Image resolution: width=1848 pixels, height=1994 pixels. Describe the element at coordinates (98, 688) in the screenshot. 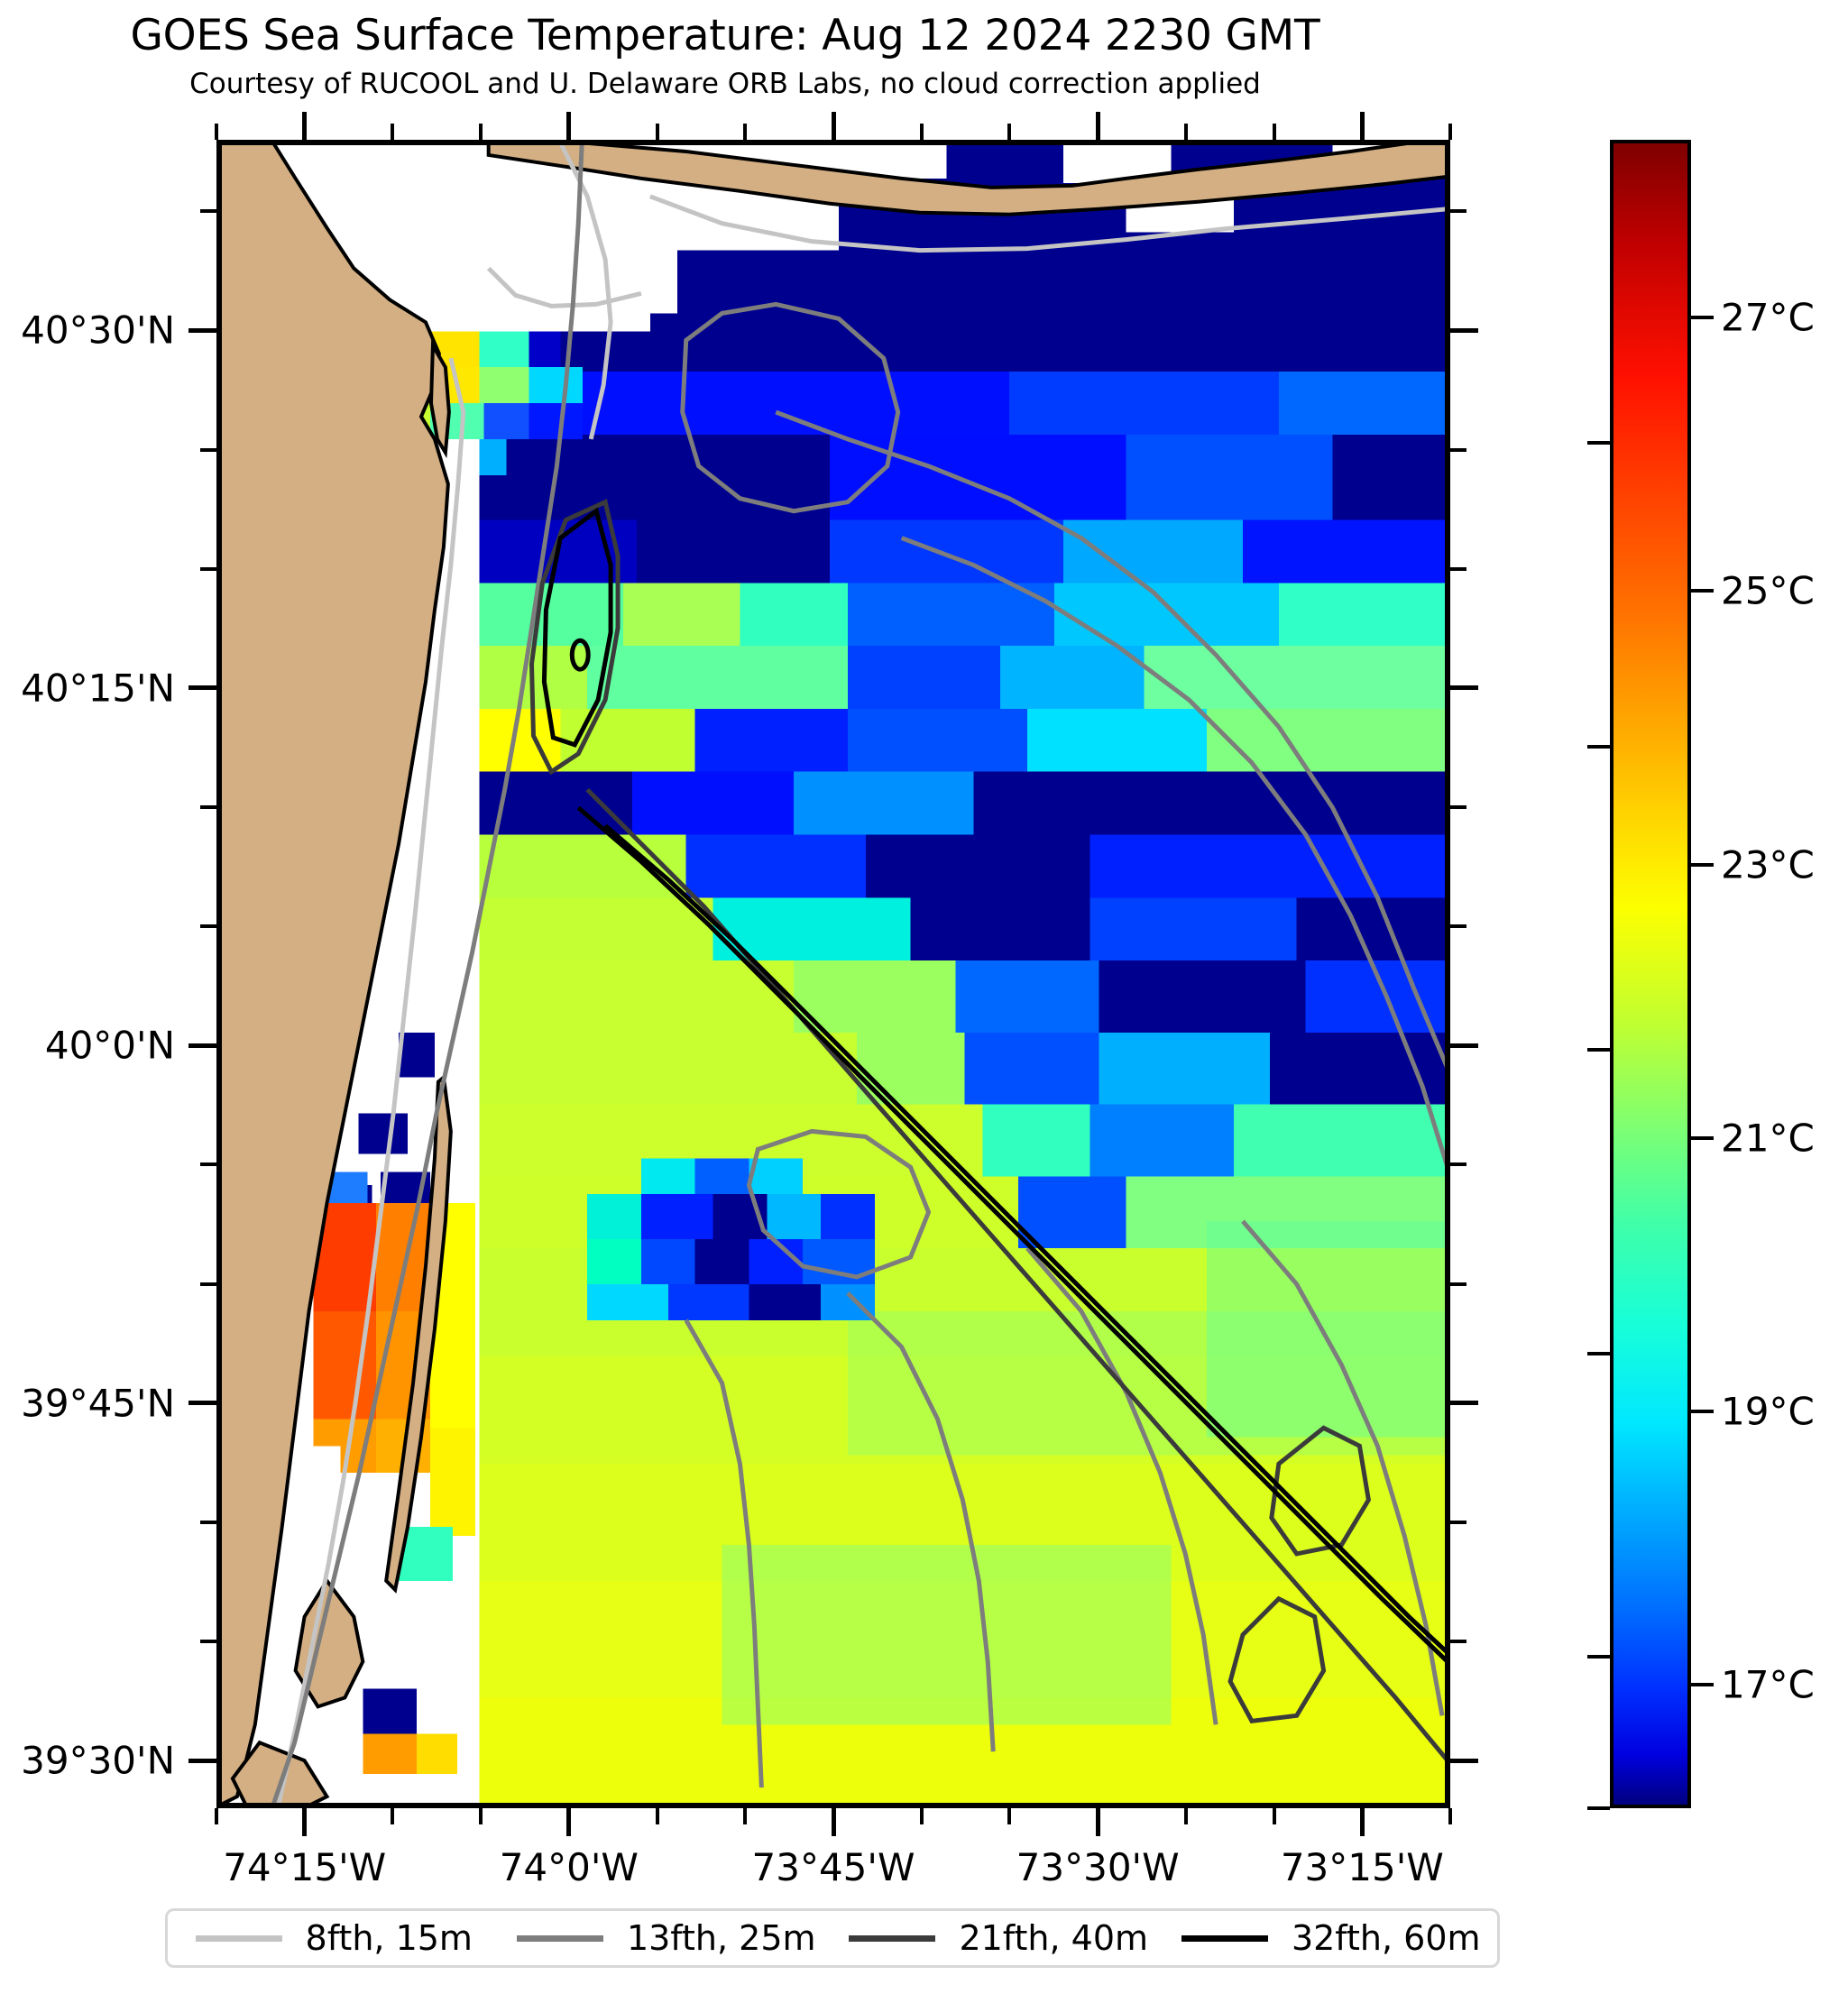

I see `y-axis-label-1: 40°15'N` at that location.